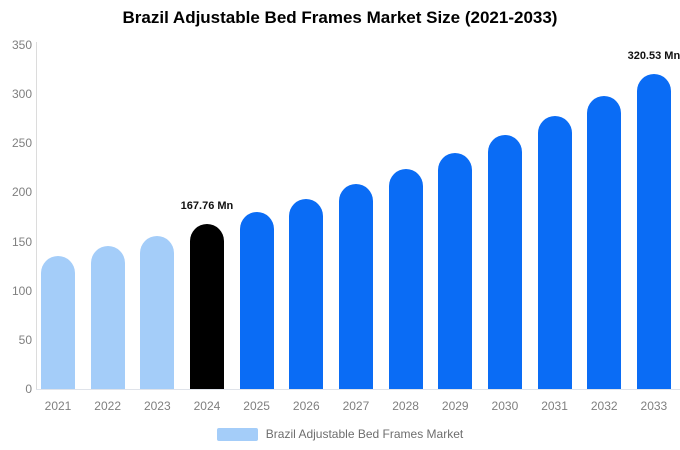 Image resolution: width=680 pixels, height=450 pixels. I want to click on bar-column-2030, so click(504, 217).